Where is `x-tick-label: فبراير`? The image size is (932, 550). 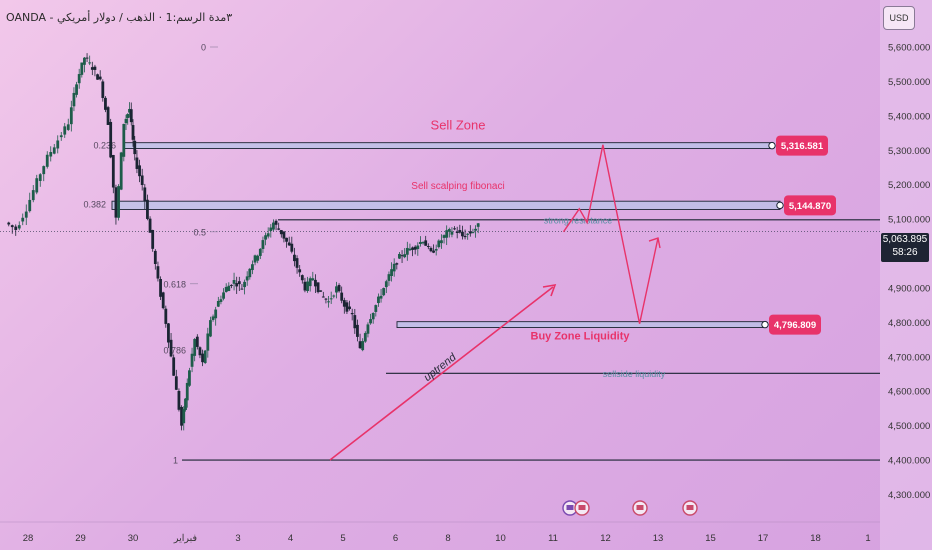
x-tick-label: فبراير is located at coordinates (185, 538).